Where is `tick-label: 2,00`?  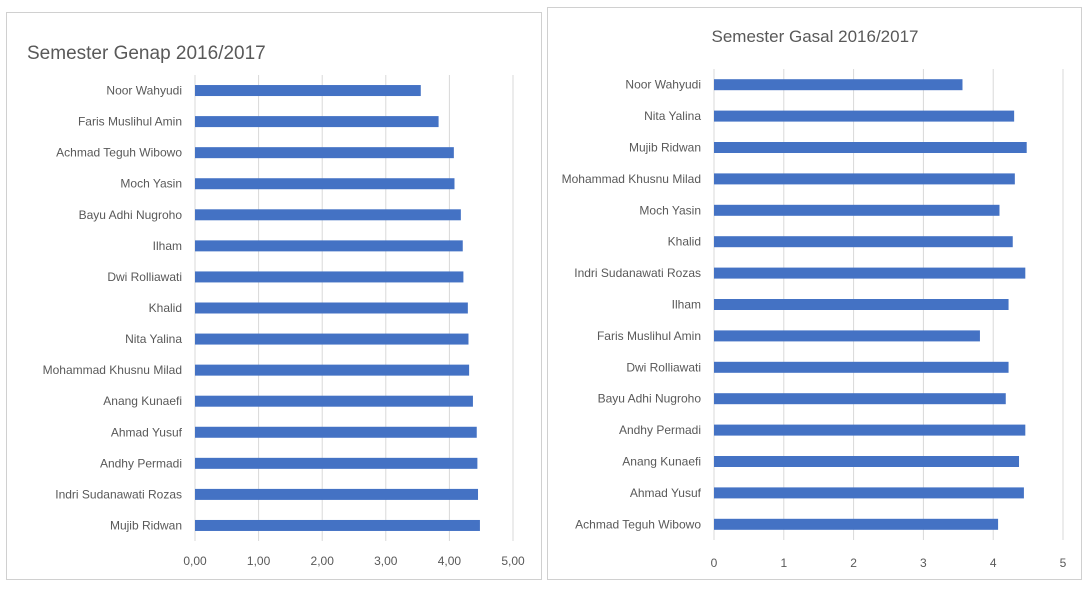 tick-label: 2,00 is located at coordinates (323, 561).